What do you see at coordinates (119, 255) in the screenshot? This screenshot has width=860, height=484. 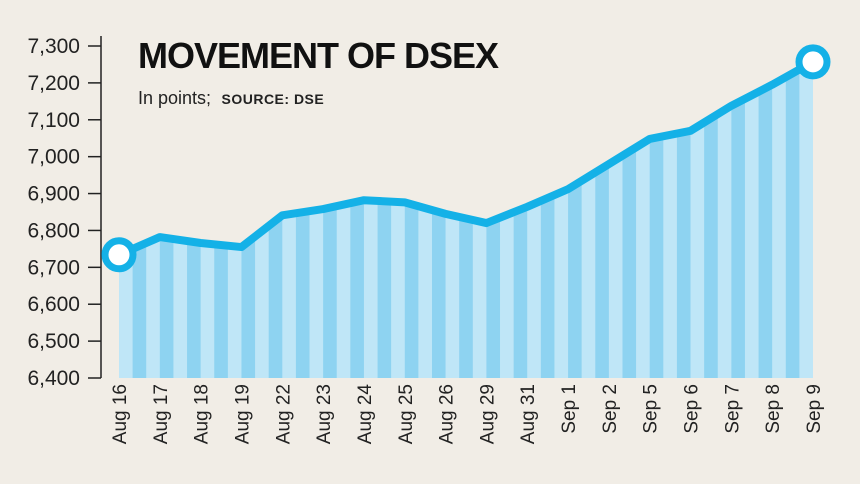 I see `start-point-marker` at bounding box center [119, 255].